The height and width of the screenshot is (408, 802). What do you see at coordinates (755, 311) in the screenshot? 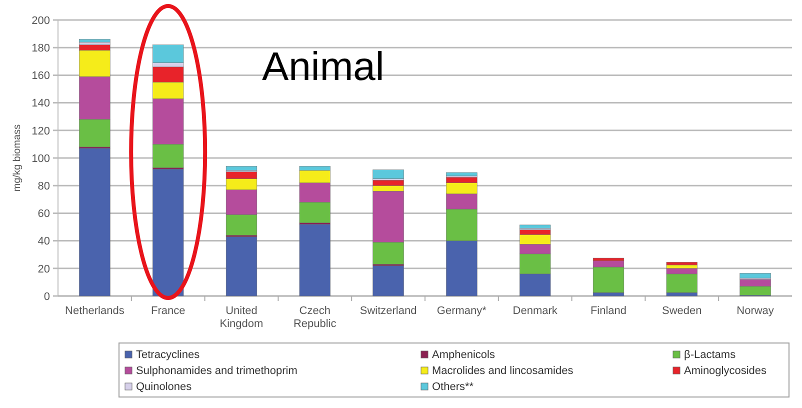
I see `x-tick-label: Norway` at bounding box center [755, 311].